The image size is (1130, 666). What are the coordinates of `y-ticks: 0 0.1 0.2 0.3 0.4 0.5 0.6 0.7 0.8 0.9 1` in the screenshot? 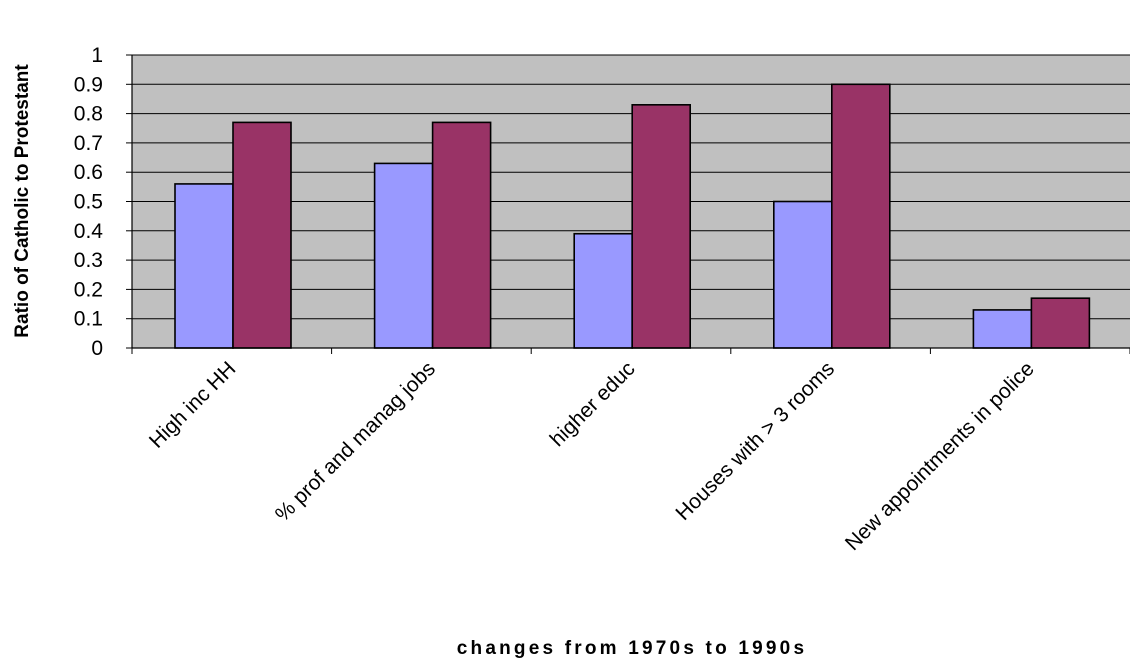 It's located at (103, 202).